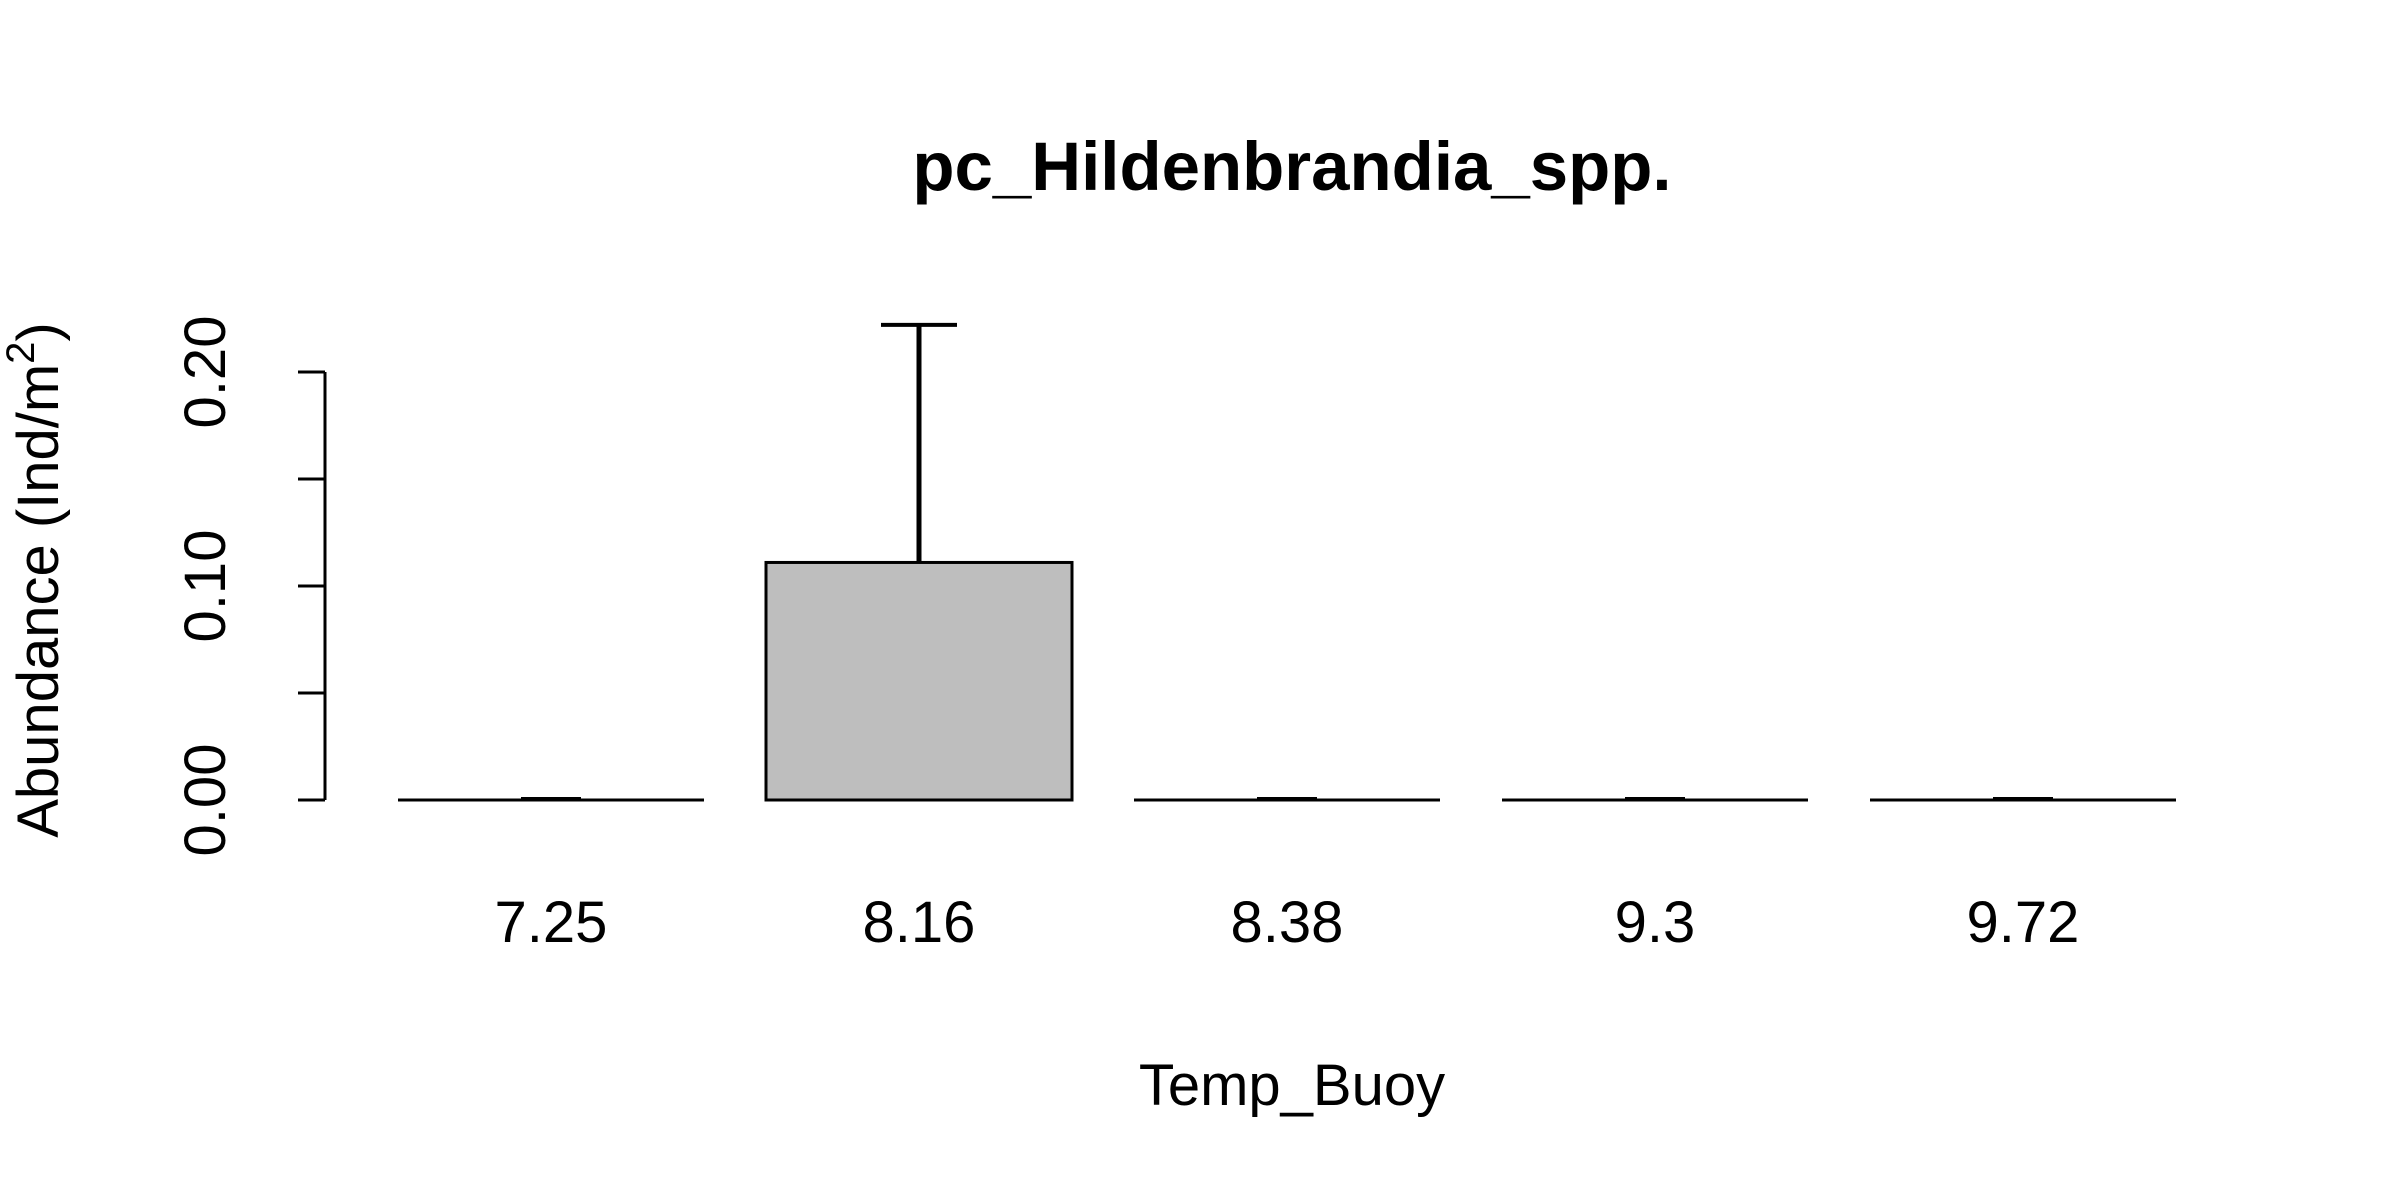  I want to click on y-axis-label-superscript: 2, so click(21, 353).